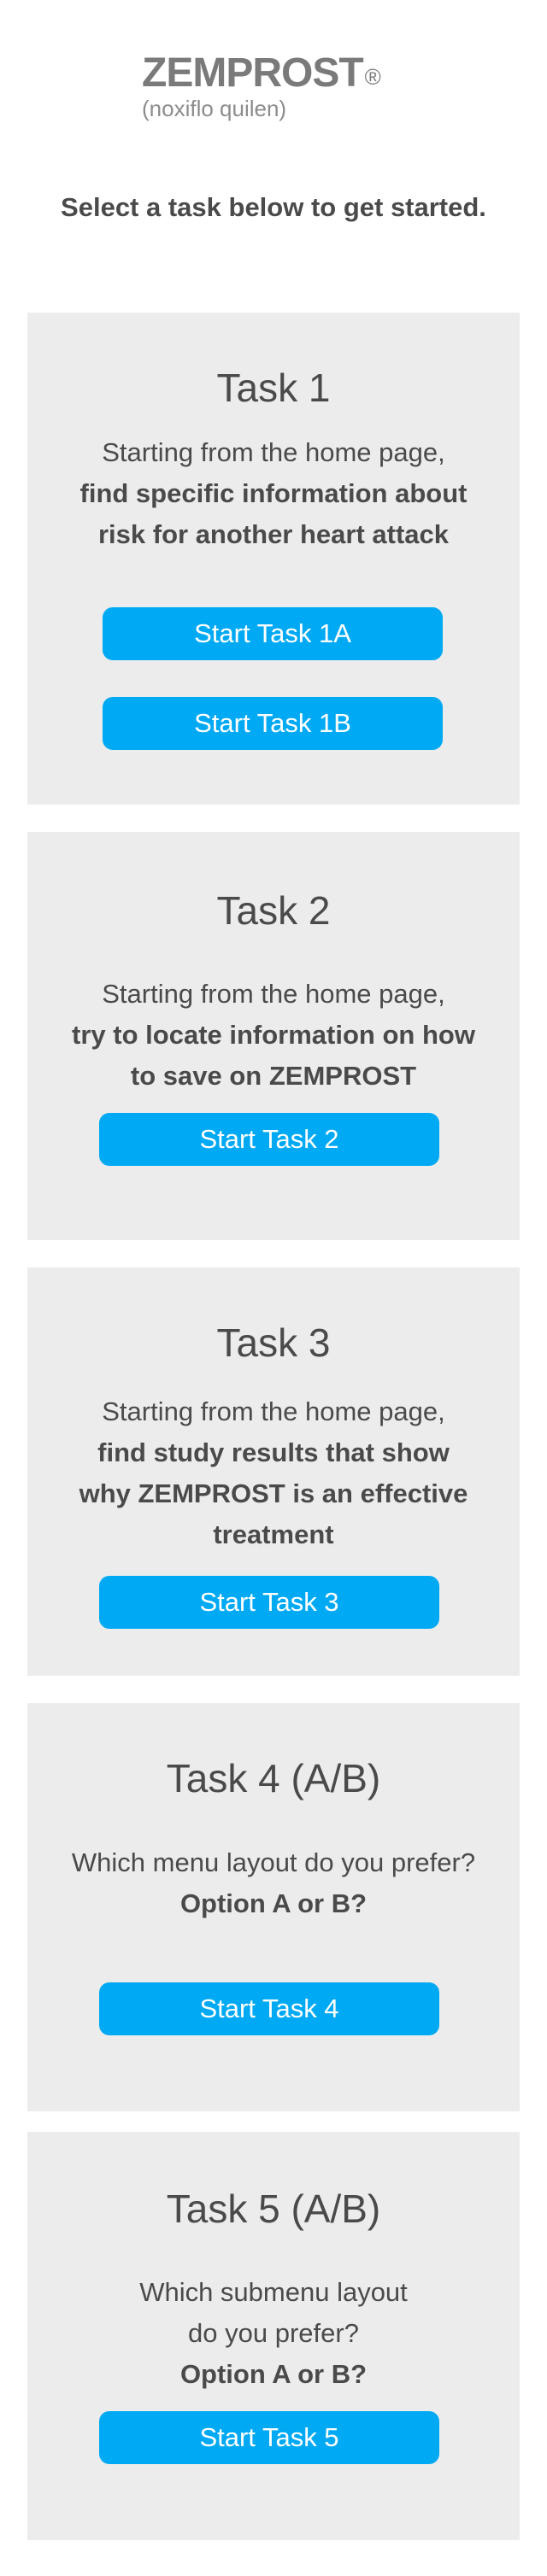  I want to click on brand-generic-name: (noxiflo quilen), so click(214, 108).